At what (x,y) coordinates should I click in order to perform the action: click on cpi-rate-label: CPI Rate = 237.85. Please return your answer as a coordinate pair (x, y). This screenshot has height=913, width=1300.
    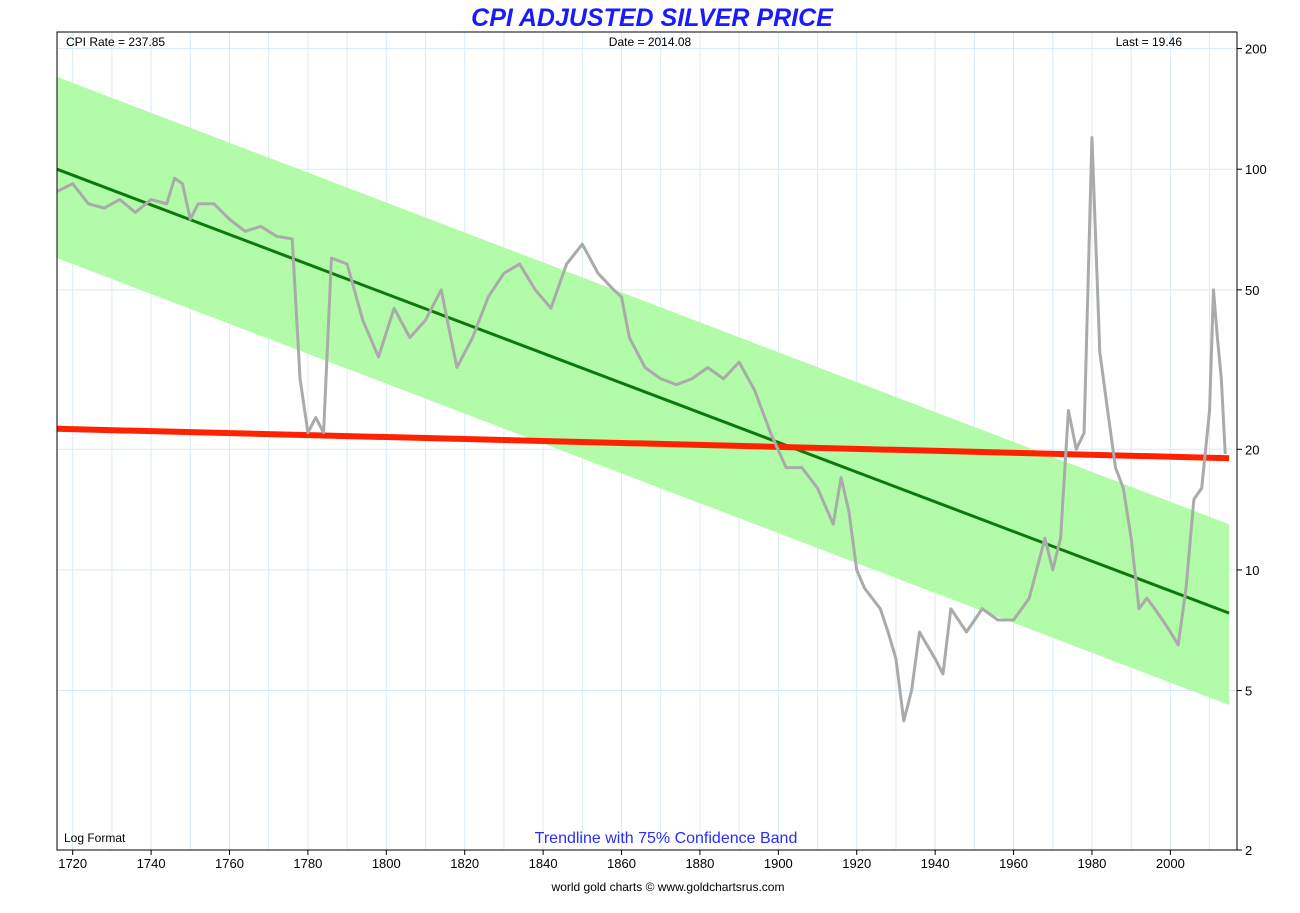
    Looking at the image, I should click on (115, 42).